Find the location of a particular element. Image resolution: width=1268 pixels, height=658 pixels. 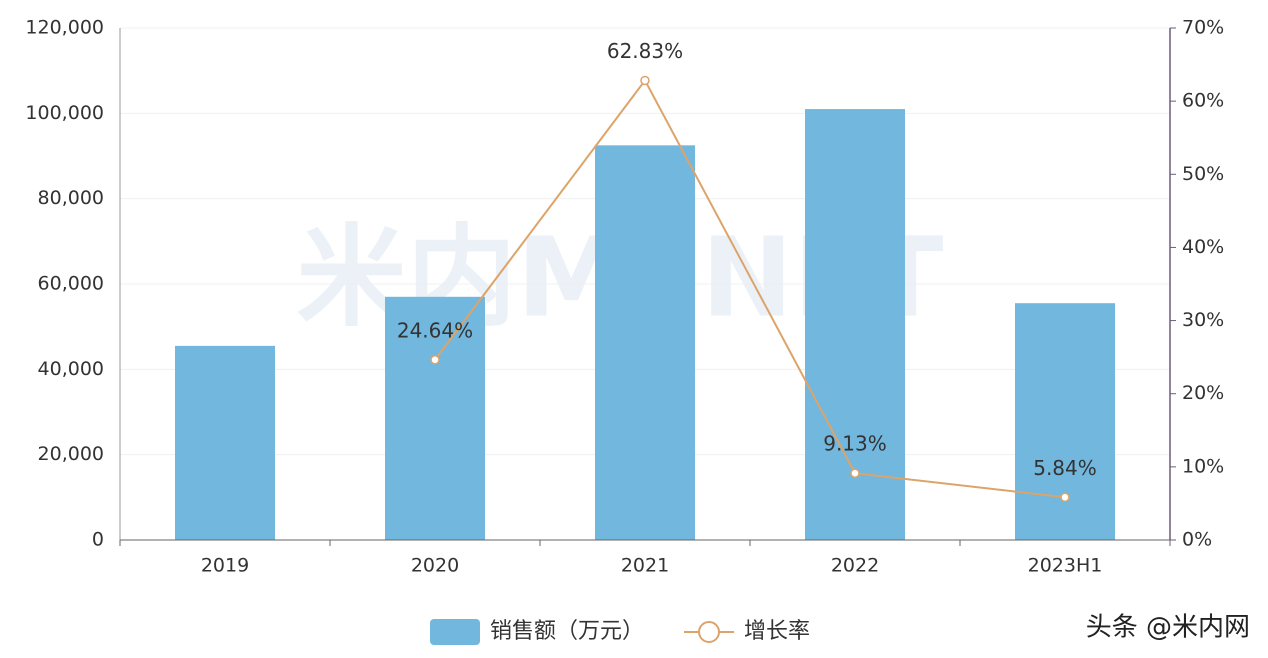

legend-label: 销售额（万元） is located at coordinates (567, 631).